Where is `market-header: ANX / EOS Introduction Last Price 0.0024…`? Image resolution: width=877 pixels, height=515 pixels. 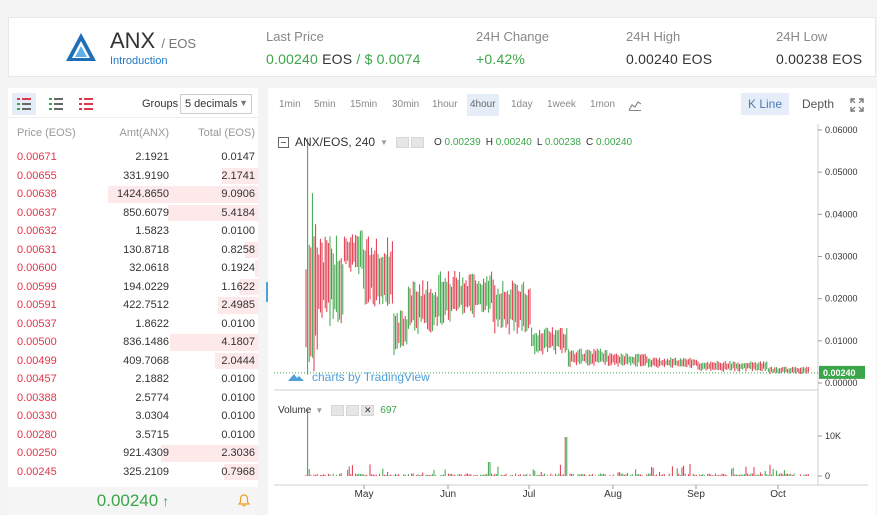 market-header: ANX / EOS Introduction Last Price 0.0024… is located at coordinates (442, 47).